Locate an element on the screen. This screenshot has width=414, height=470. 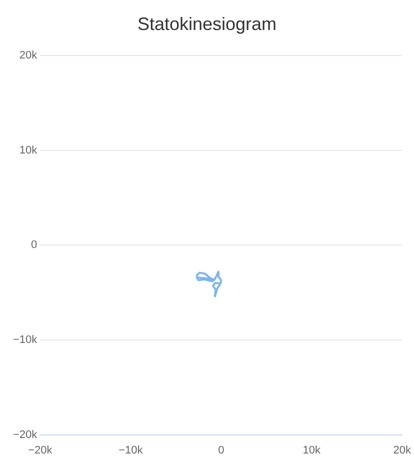
y-tick-label: 10k is located at coordinates (28, 150).